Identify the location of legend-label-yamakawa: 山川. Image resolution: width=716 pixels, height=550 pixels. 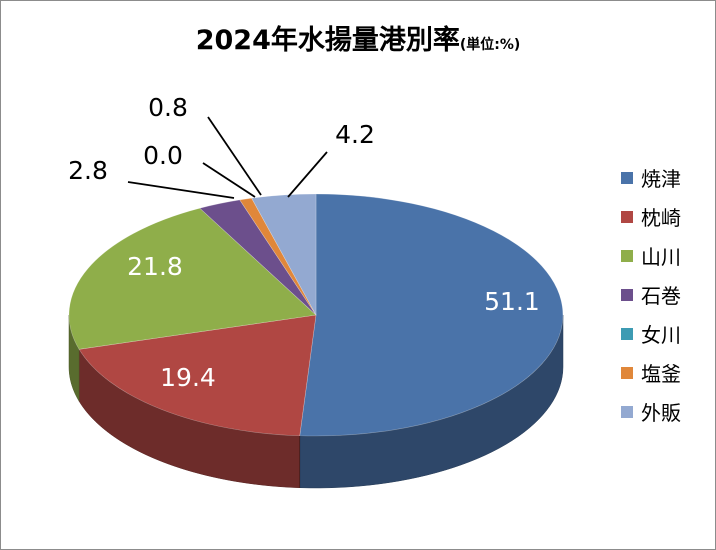
(661, 257).